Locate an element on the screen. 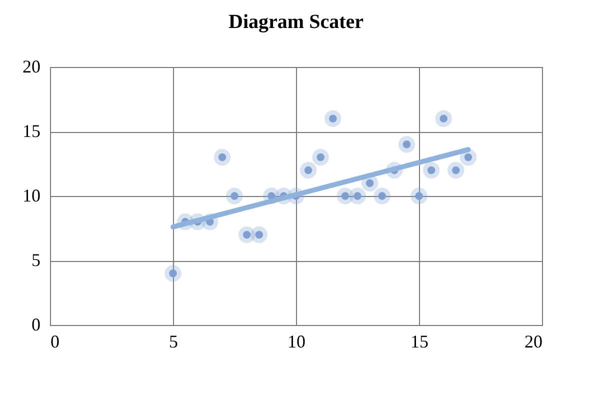 The image size is (600, 409). x-tick-label: 10 is located at coordinates (297, 342).